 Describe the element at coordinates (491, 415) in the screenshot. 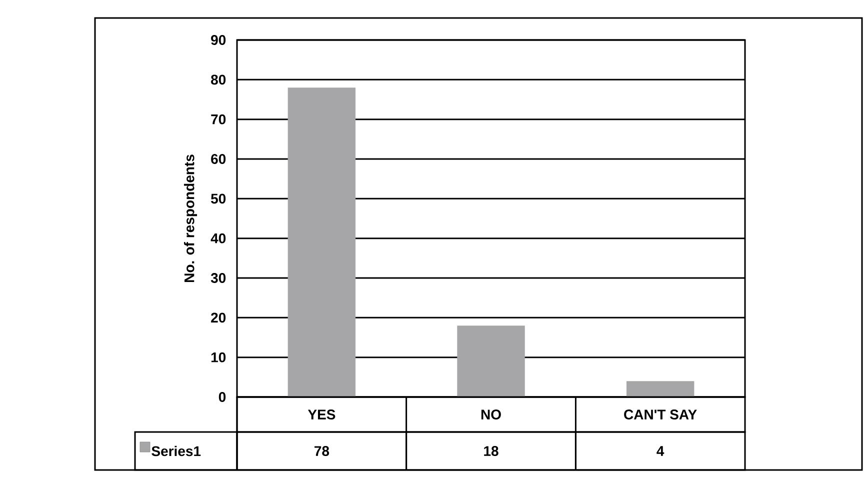

I see `x-tick-label: NO` at that location.